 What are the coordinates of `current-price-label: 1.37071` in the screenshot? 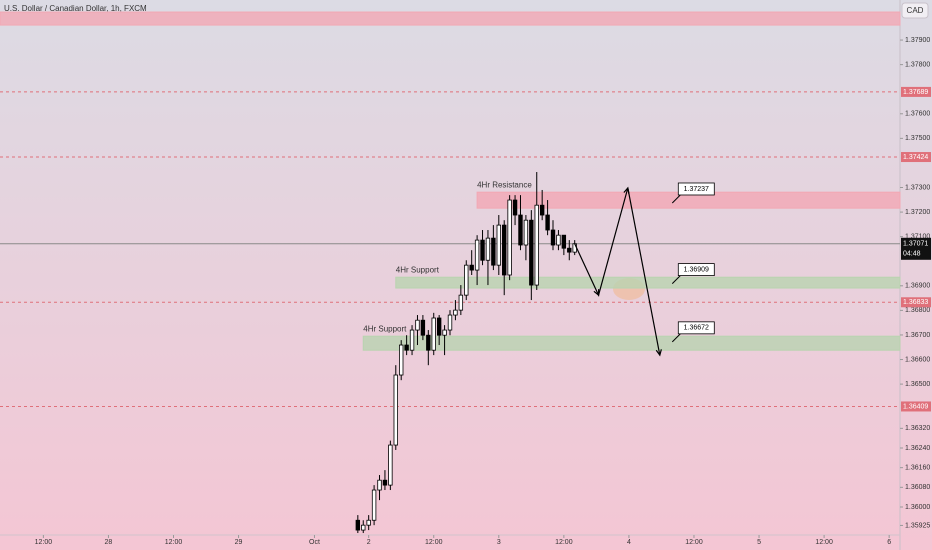 It's located at (915, 244).